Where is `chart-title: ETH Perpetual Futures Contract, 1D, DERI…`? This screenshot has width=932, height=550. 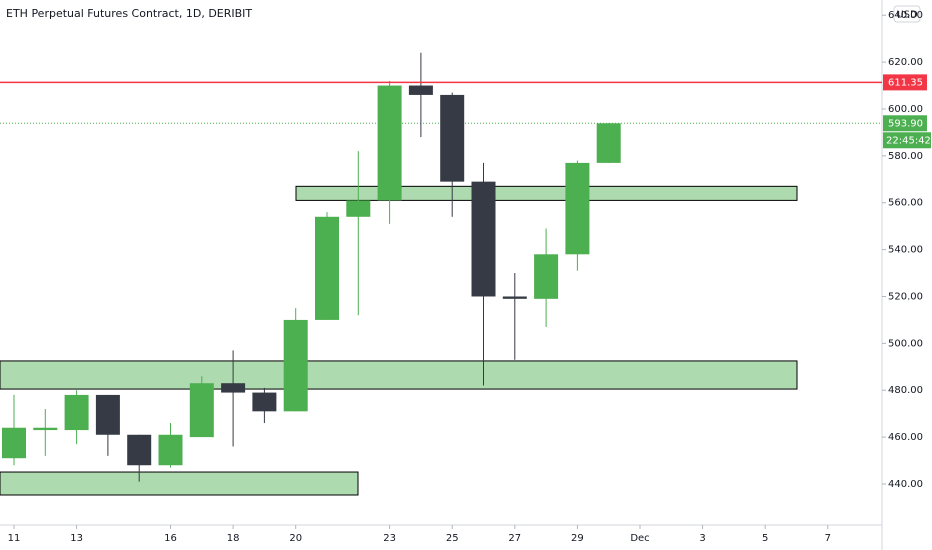 chart-title: ETH Perpetual Futures Contract, 1D, DERI… is located at coordinates (129, 13).